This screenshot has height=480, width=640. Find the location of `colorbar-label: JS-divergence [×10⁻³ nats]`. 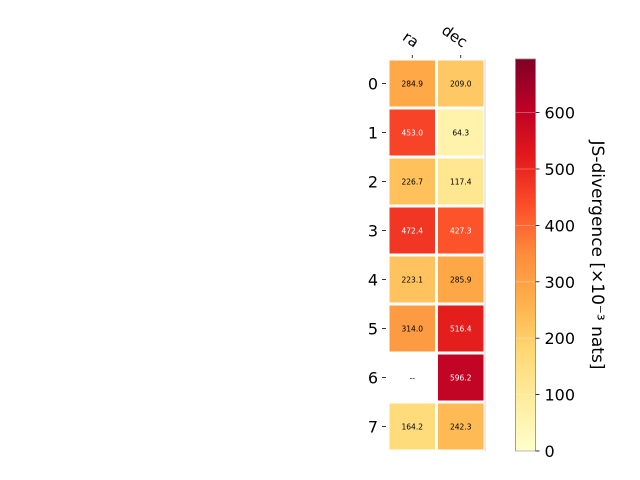

colorbar-label: JS-divergence [×10⁻³ nats] is located at coordinates (597, 255).